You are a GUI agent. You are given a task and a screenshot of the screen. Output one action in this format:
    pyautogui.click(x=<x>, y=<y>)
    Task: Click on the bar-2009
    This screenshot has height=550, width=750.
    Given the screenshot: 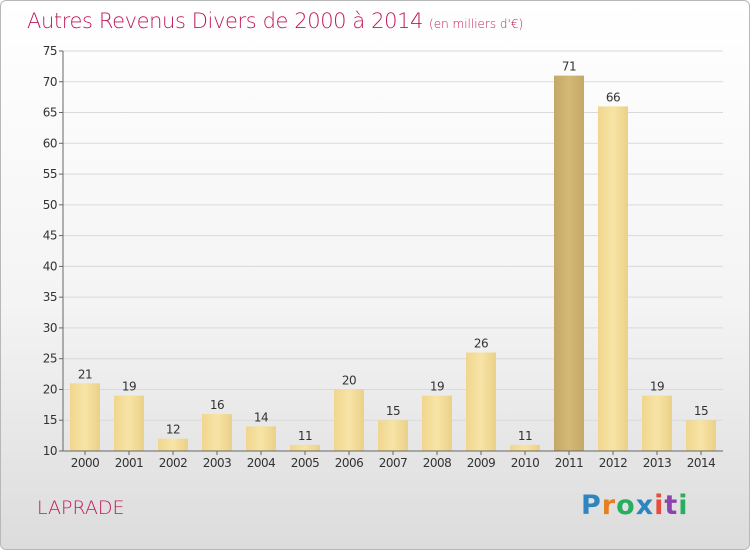 What is the action you would take?
    pyautogui.click(x=481, y=401)
    